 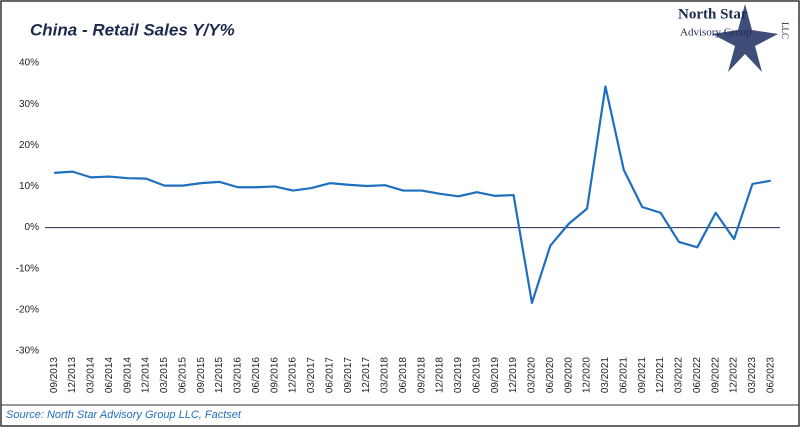 I want to click on x-tick-label: 09/2021, so click(x=642, y=375).